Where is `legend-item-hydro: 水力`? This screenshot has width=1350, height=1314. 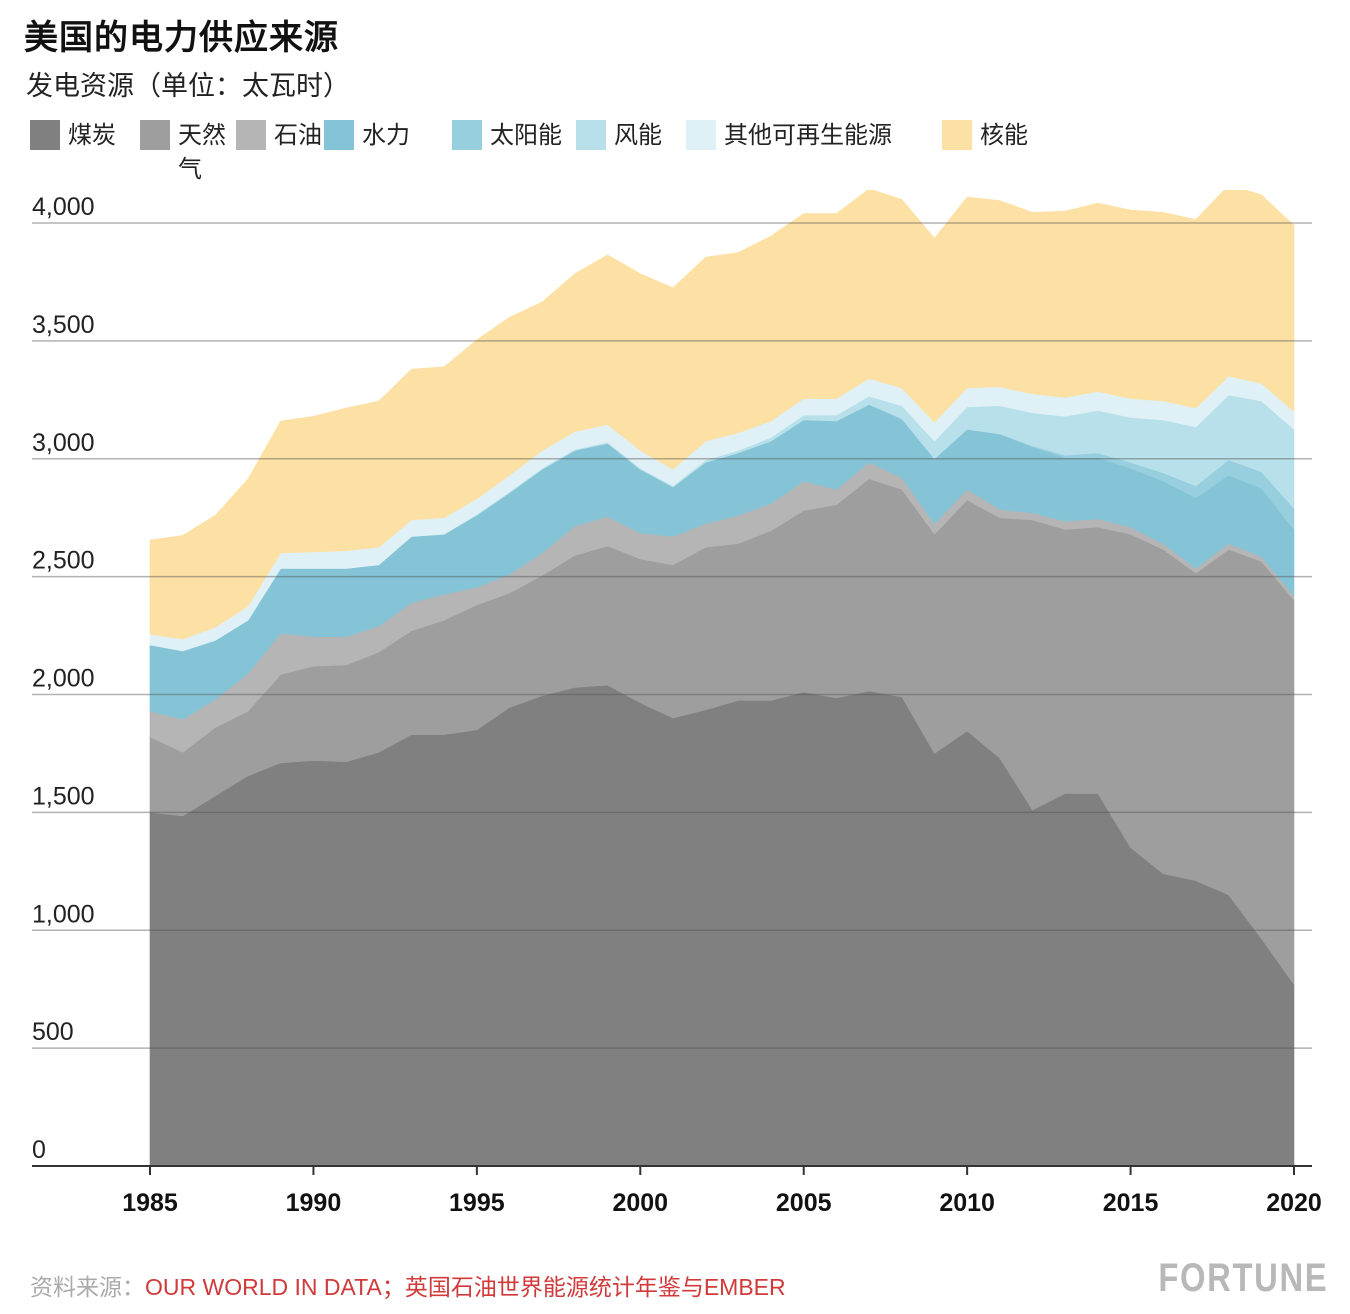 legend-item-hydro: 水力 is located at coordinates (367, 136).